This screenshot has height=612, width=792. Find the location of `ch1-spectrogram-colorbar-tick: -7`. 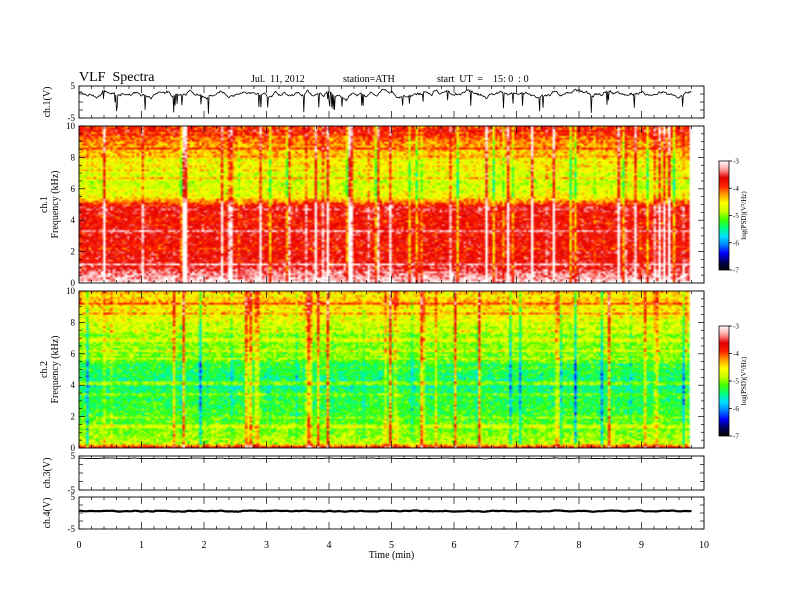

ch1-spectrogram-colorbar-tick: -7 is located at coordinates (736, 271).